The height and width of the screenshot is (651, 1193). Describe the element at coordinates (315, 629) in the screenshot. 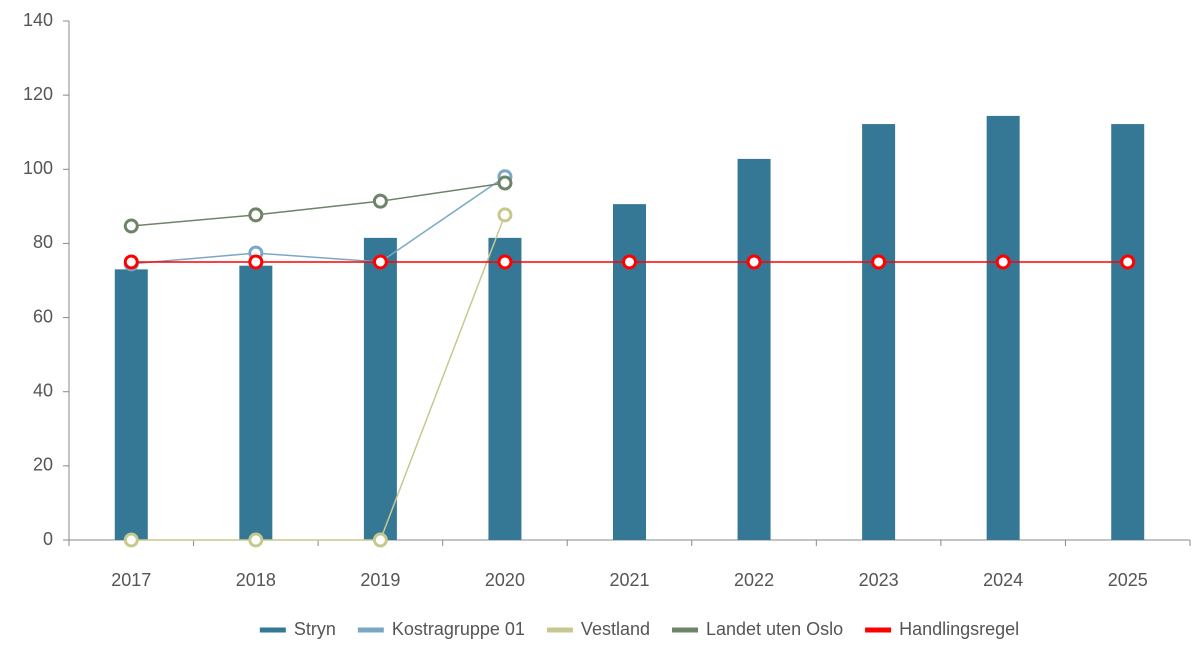

I see `legend-label: Stryn` at that location.